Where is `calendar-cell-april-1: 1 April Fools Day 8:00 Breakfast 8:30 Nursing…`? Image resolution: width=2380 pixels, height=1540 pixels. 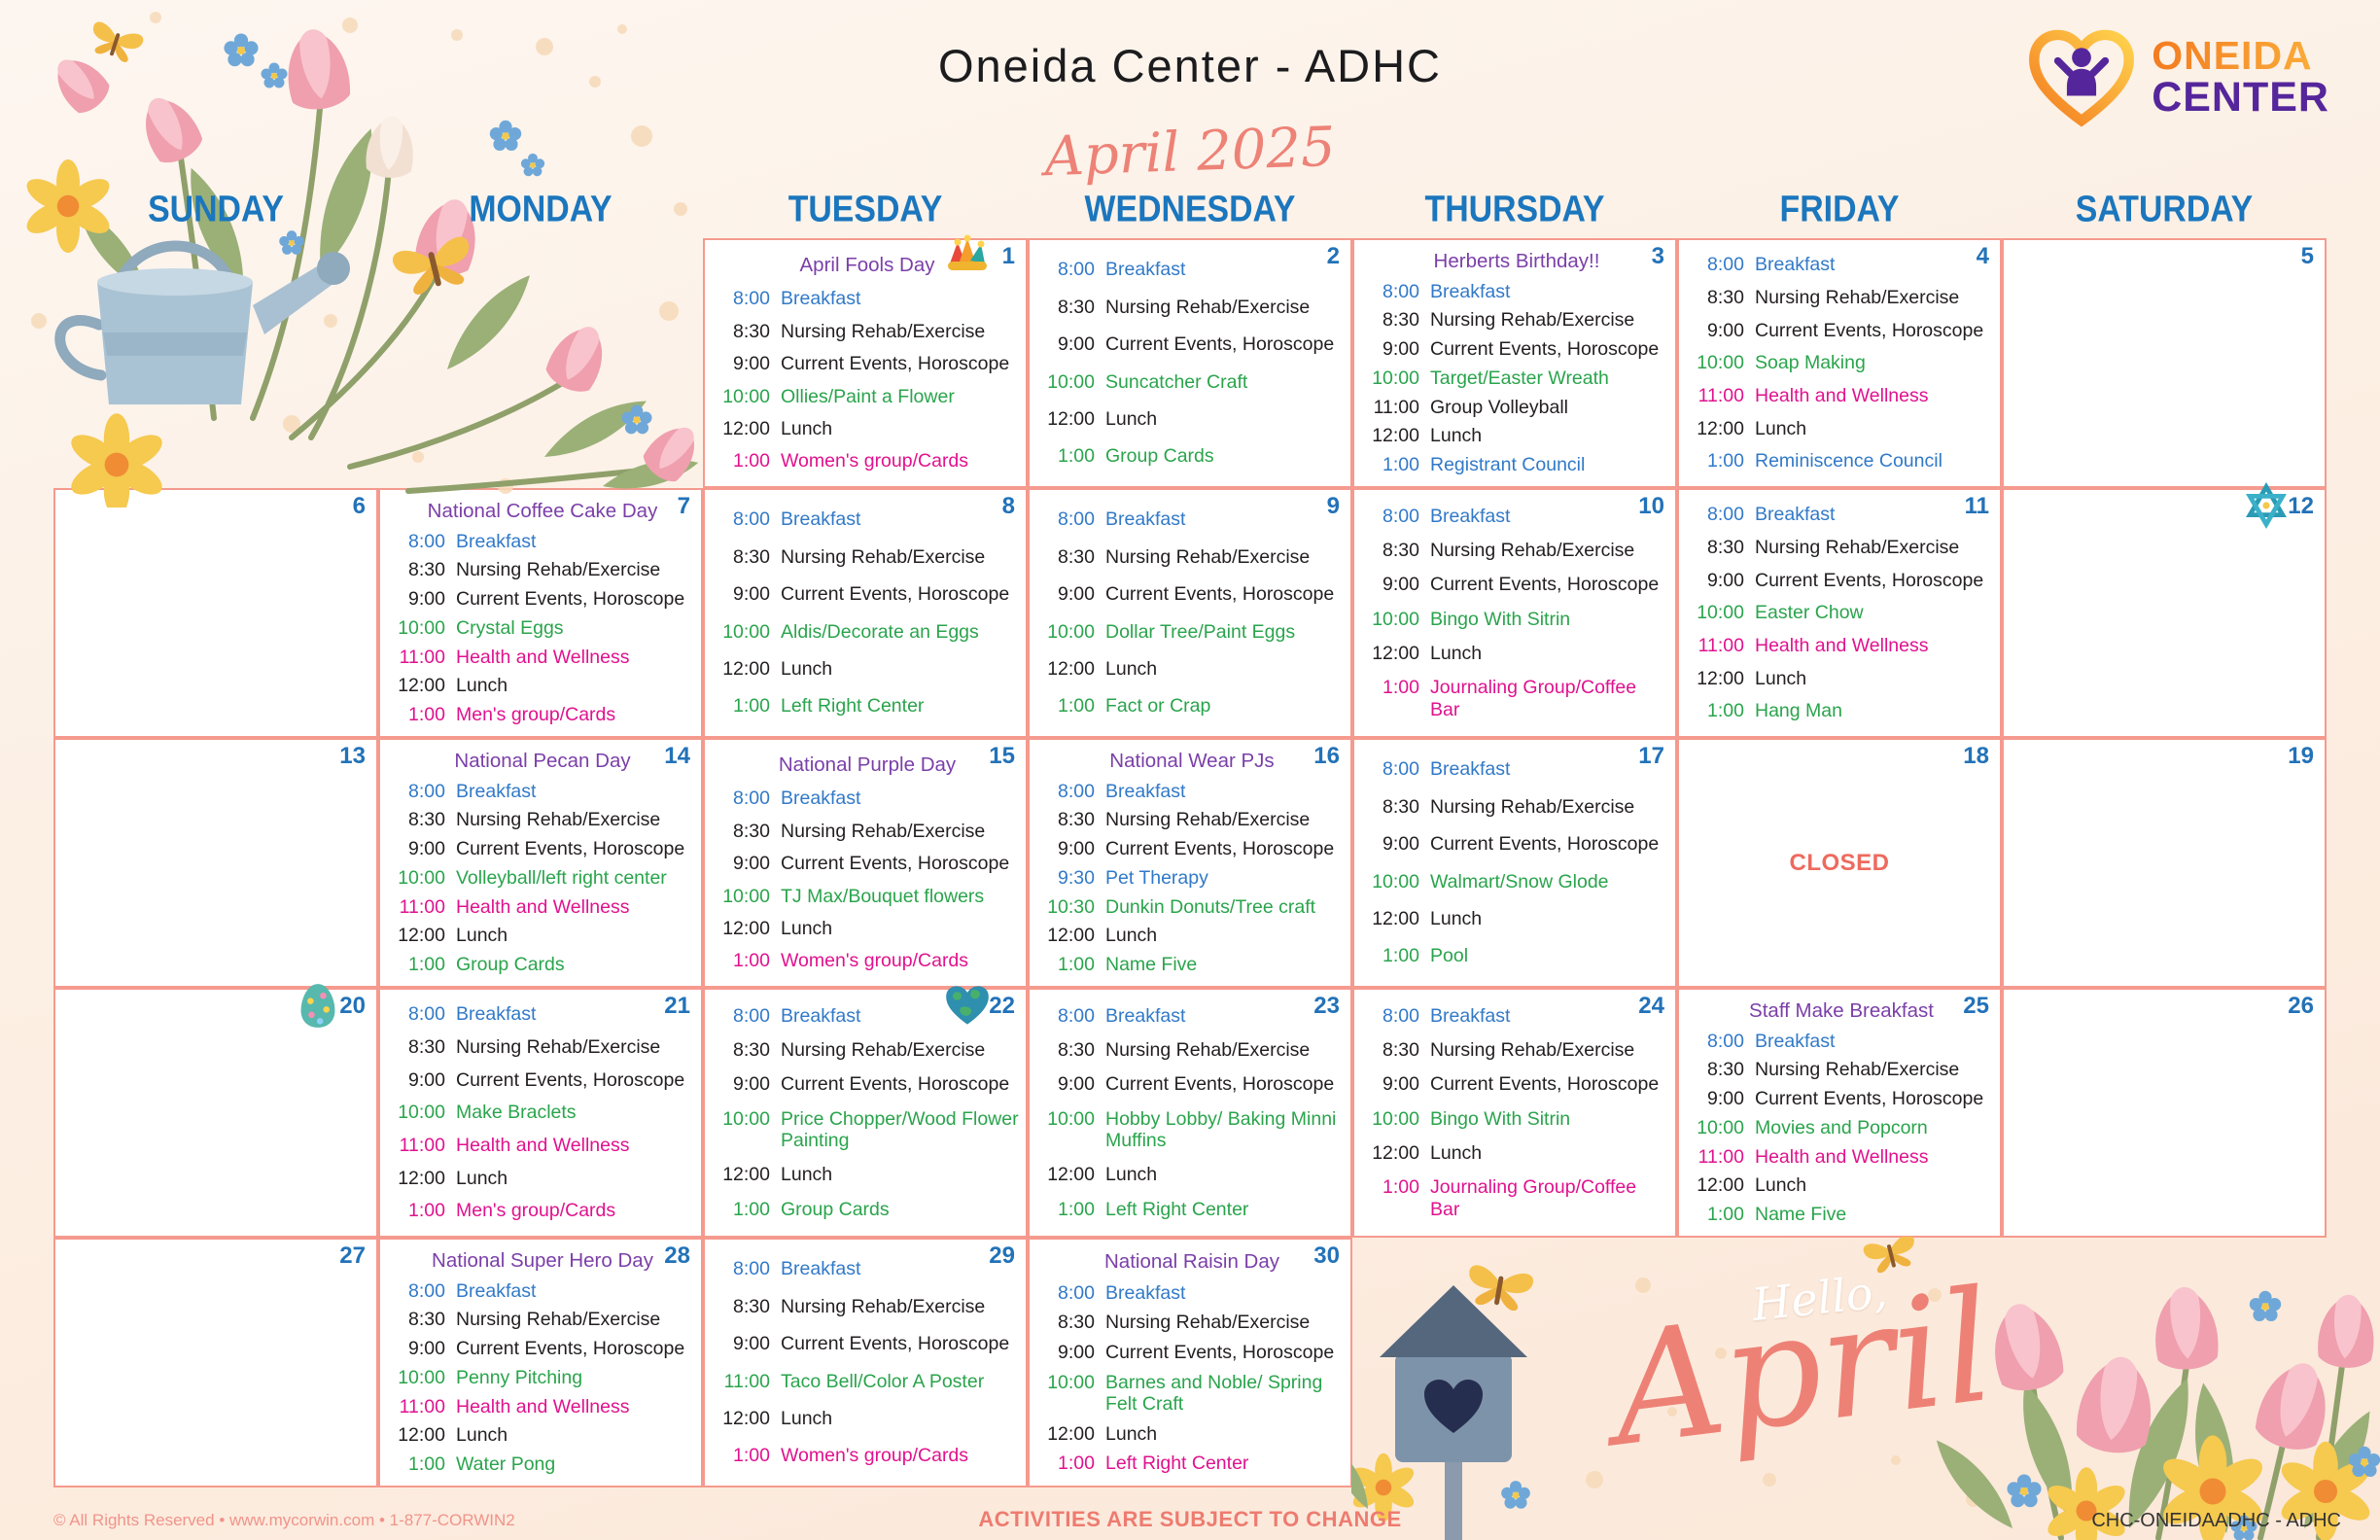
calendar-cell-april-1: 1 April Fools Day 8:00 Breakfast 8:30 Nursing… is located at coordinates (865, 361).